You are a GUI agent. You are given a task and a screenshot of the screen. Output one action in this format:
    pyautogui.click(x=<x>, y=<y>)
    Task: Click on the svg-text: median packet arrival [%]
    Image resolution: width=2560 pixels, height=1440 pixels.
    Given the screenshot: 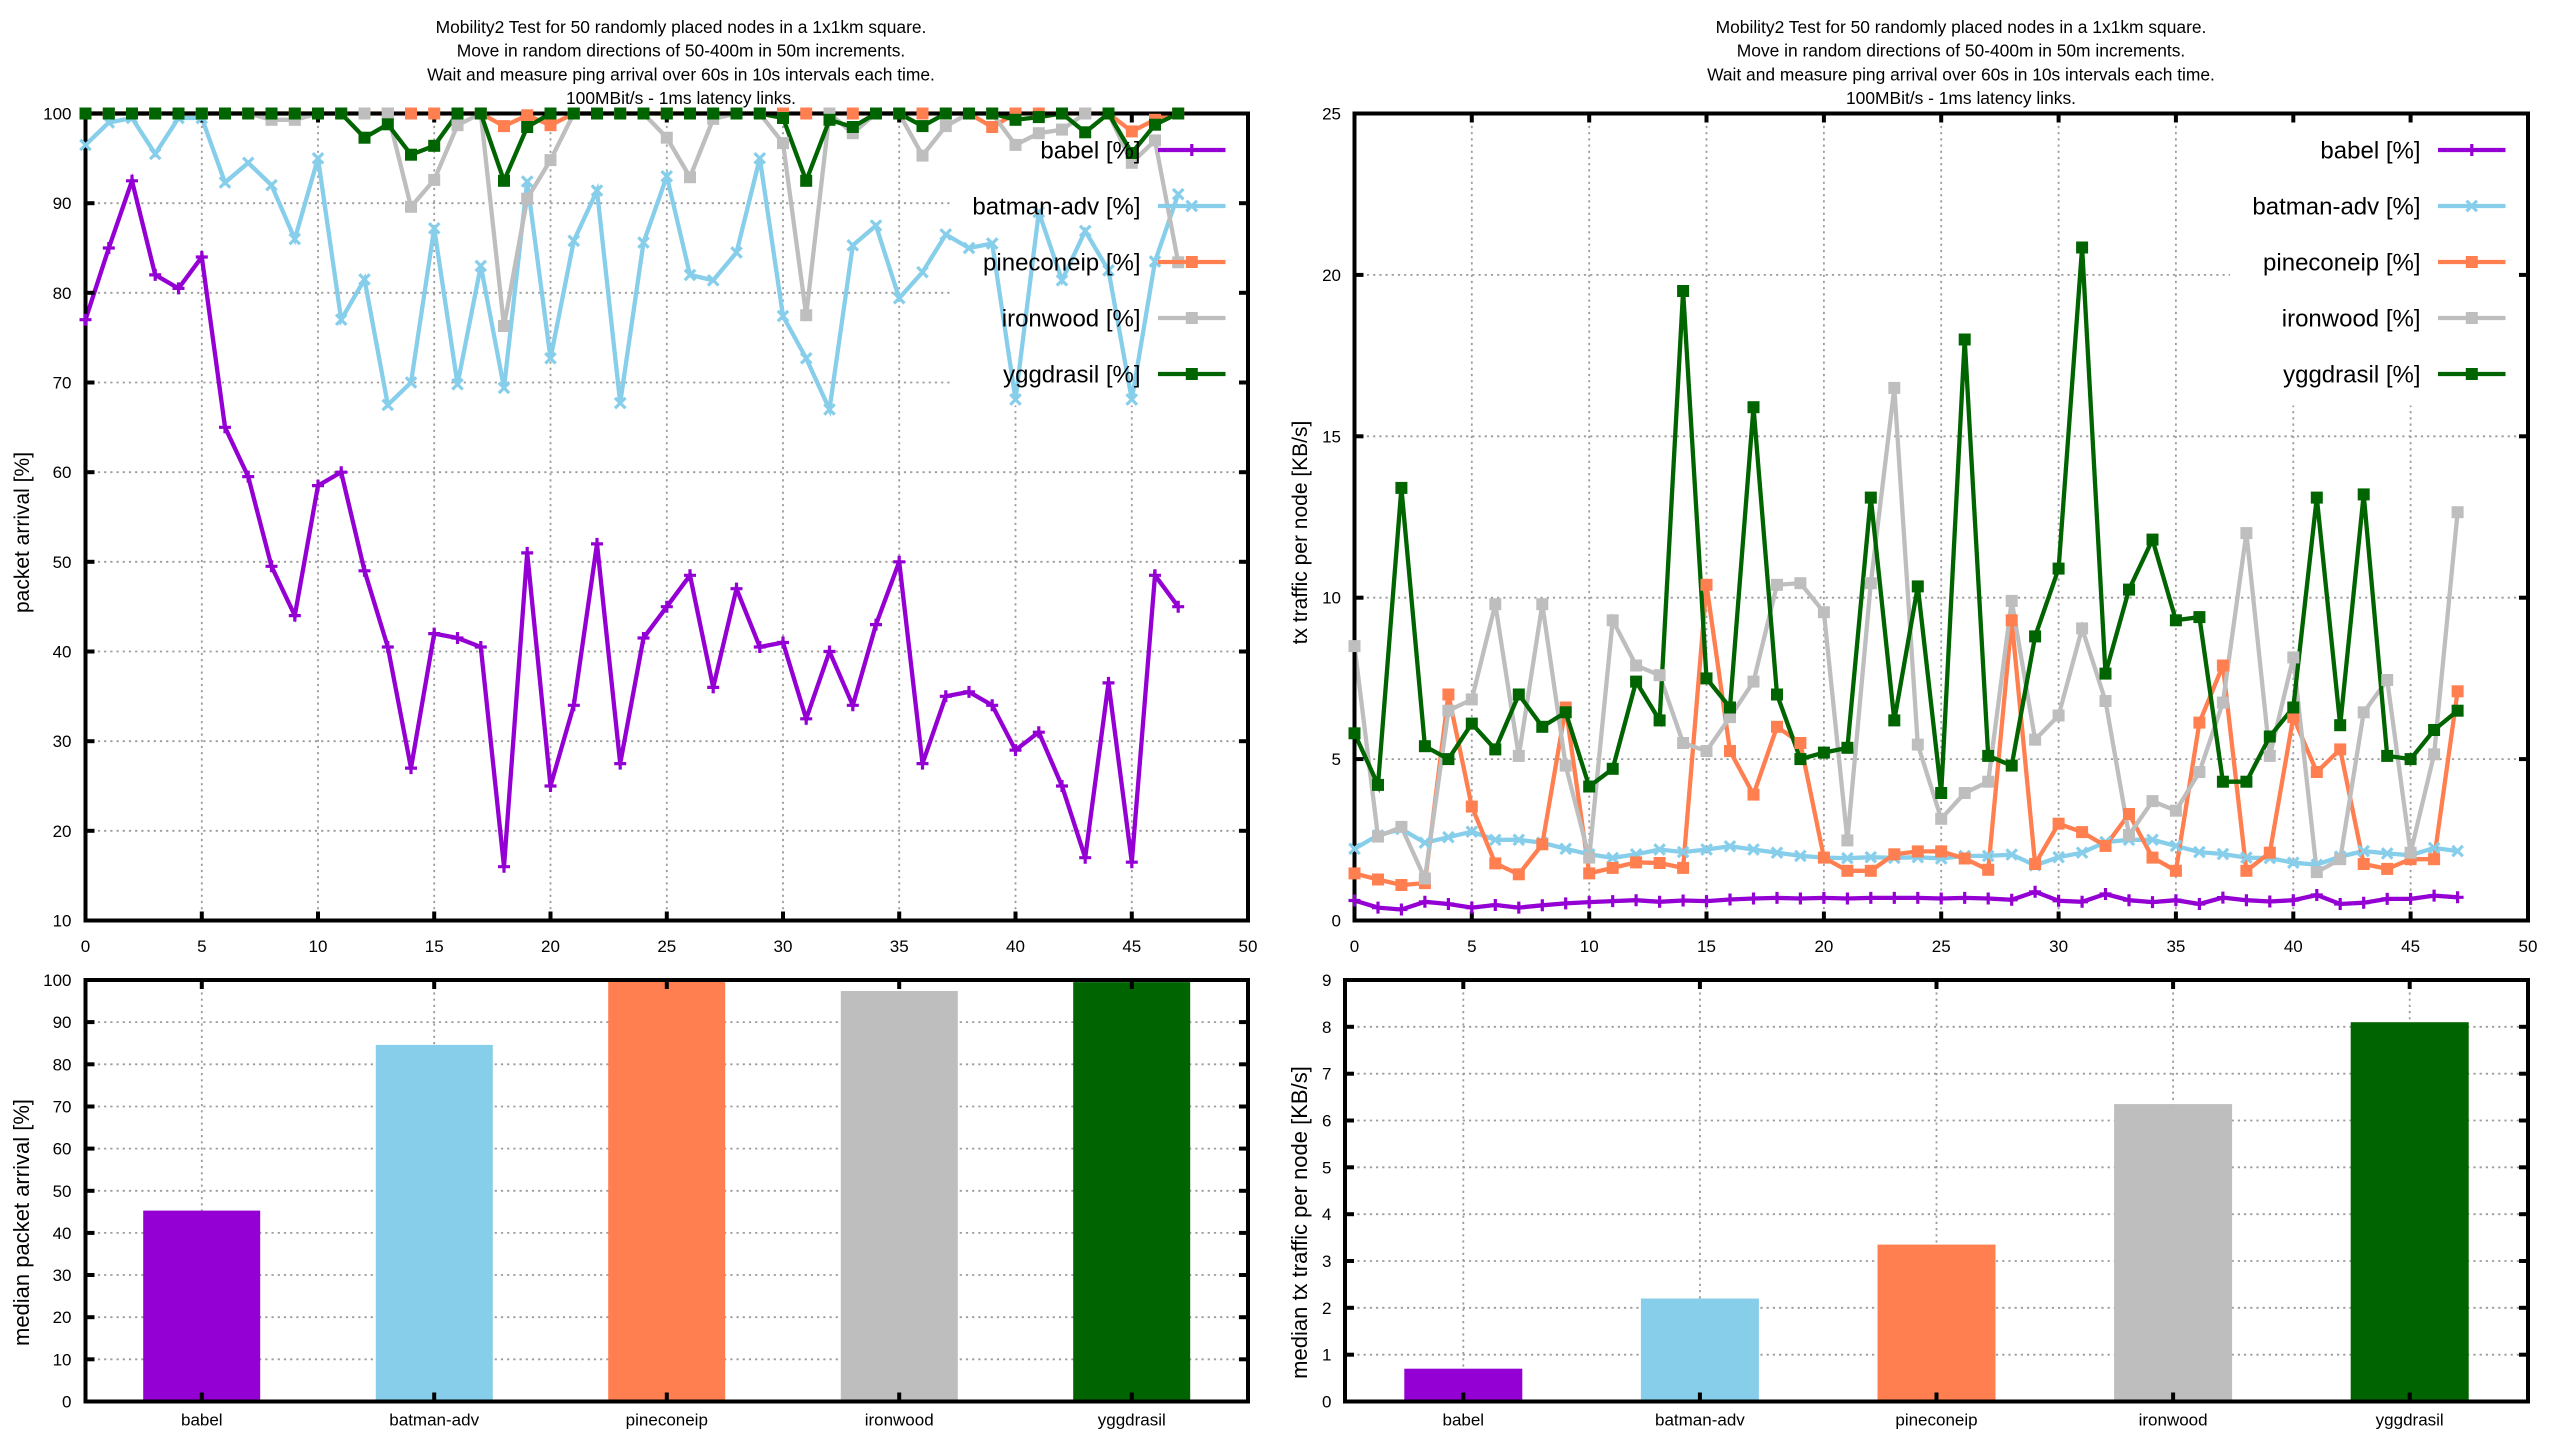 What is the action you would take?
    pyautogui.click(x=21, y=1222)
    